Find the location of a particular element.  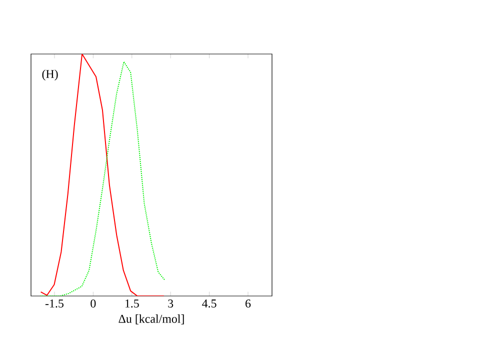

x-axis-title: Δu [kcal/mol] is located at coordinates (151, 319).